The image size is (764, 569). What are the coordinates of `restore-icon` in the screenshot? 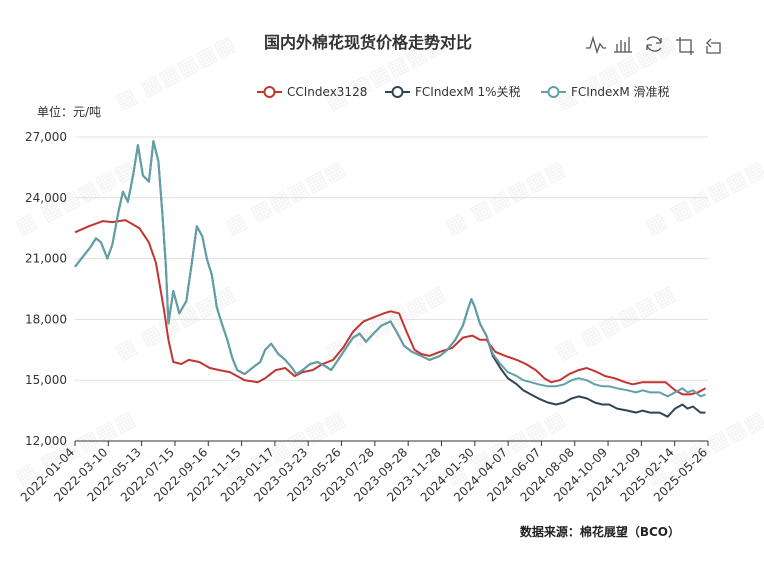 It's located at (656, 45).